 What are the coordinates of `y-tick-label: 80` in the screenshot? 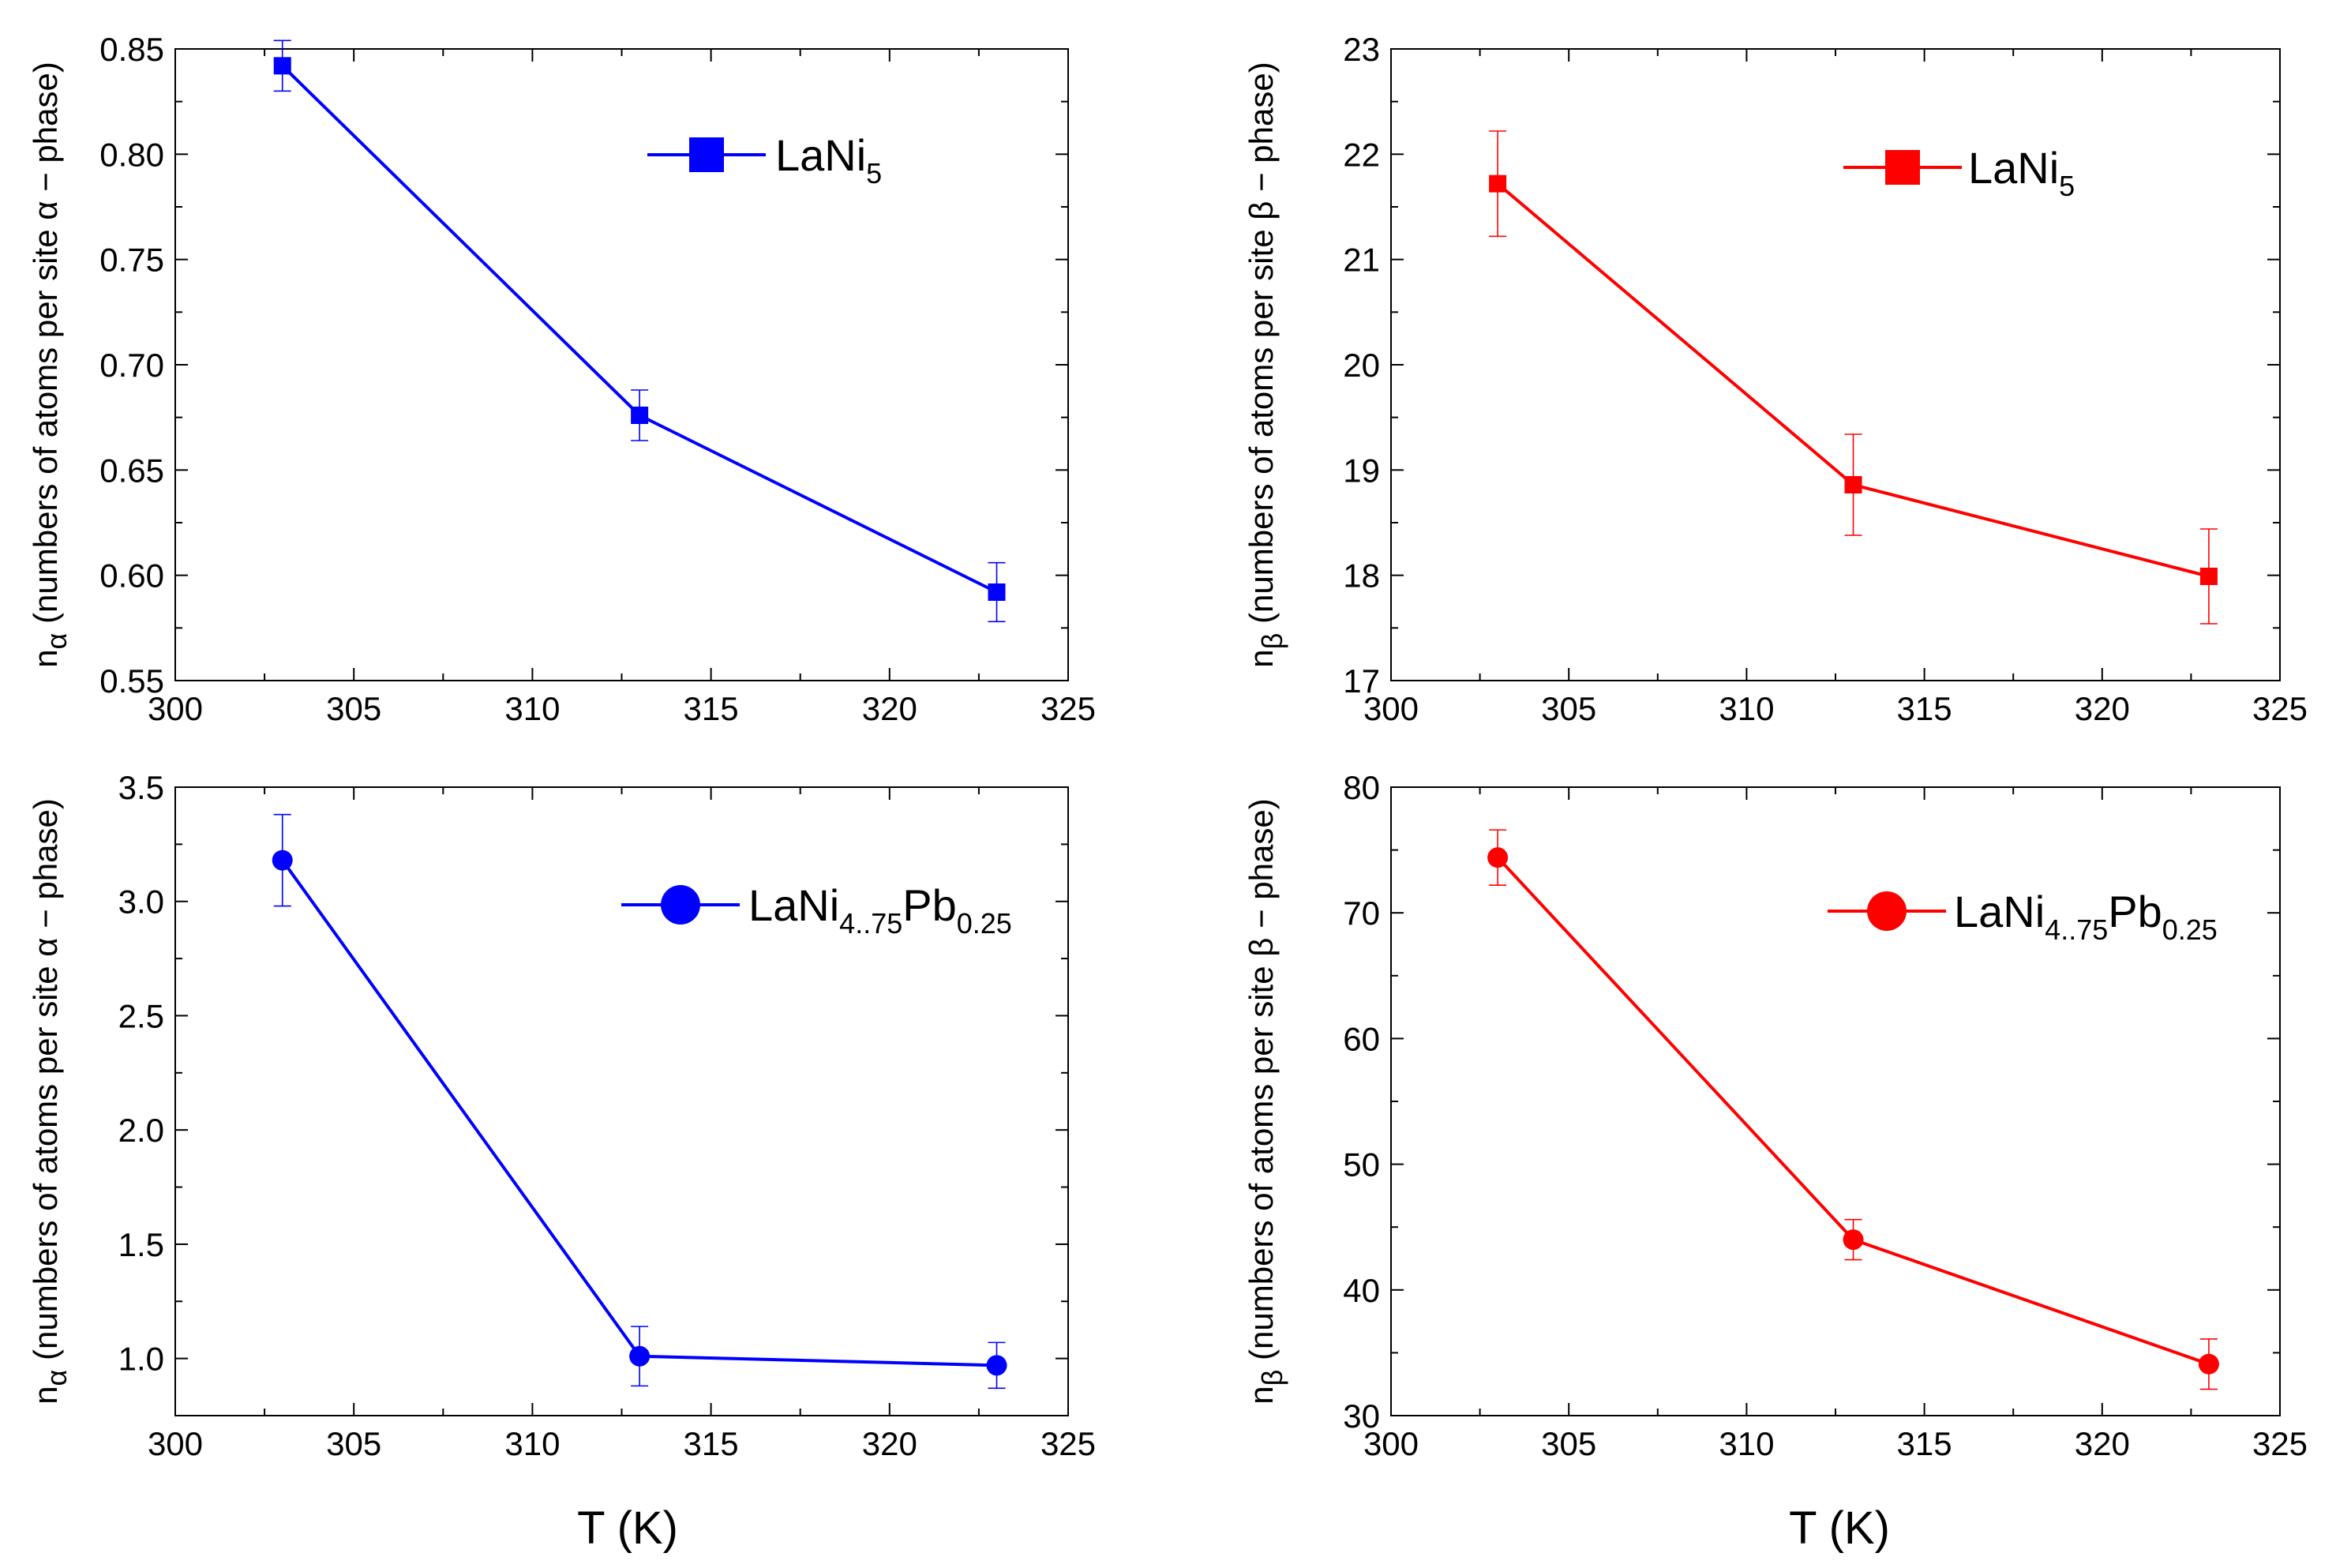 It's located at (1361, 787).